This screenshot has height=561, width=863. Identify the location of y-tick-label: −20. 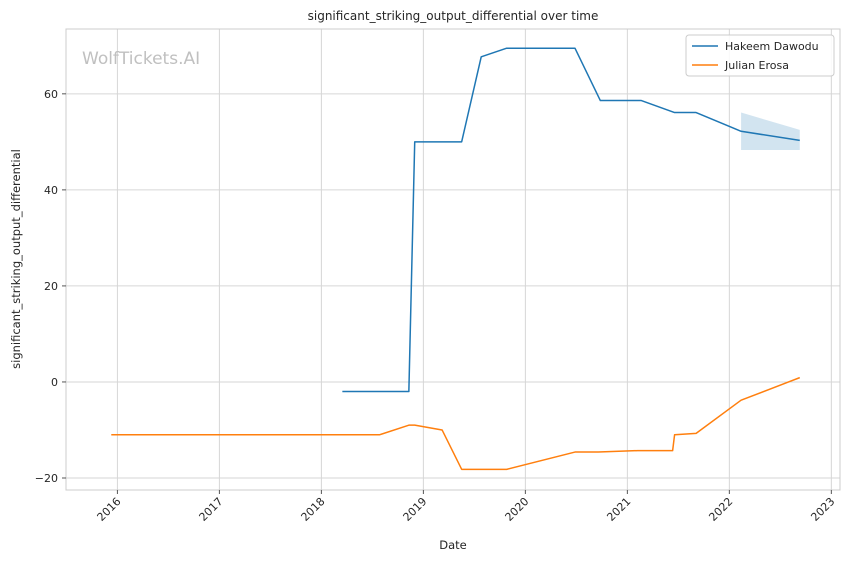
(46, 478).